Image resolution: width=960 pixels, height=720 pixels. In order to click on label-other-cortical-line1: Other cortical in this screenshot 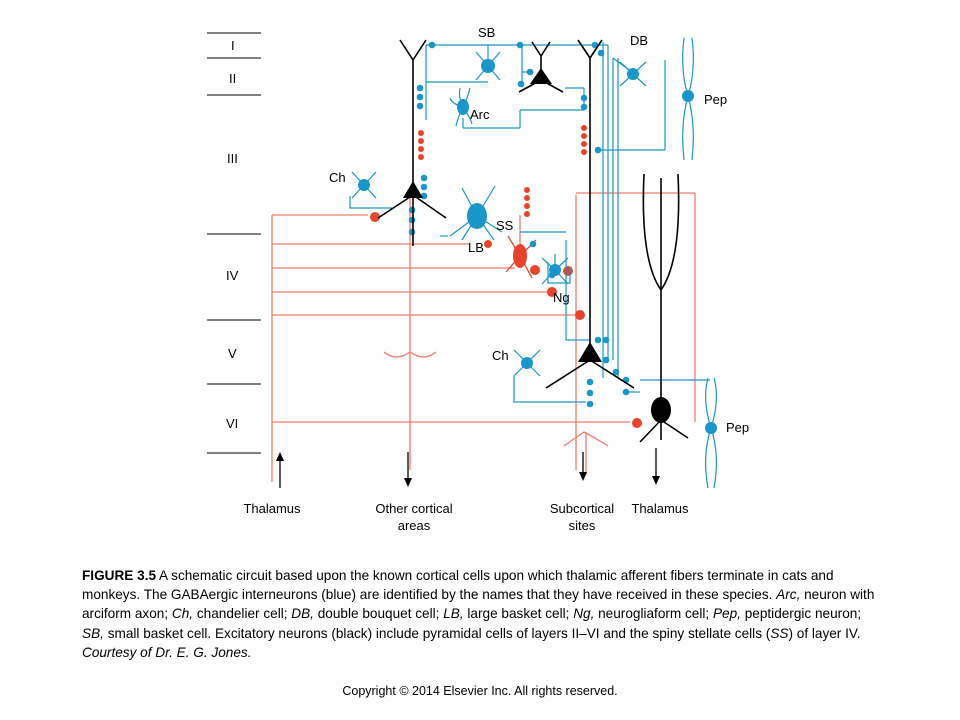, I will do `click(413, 508)`.